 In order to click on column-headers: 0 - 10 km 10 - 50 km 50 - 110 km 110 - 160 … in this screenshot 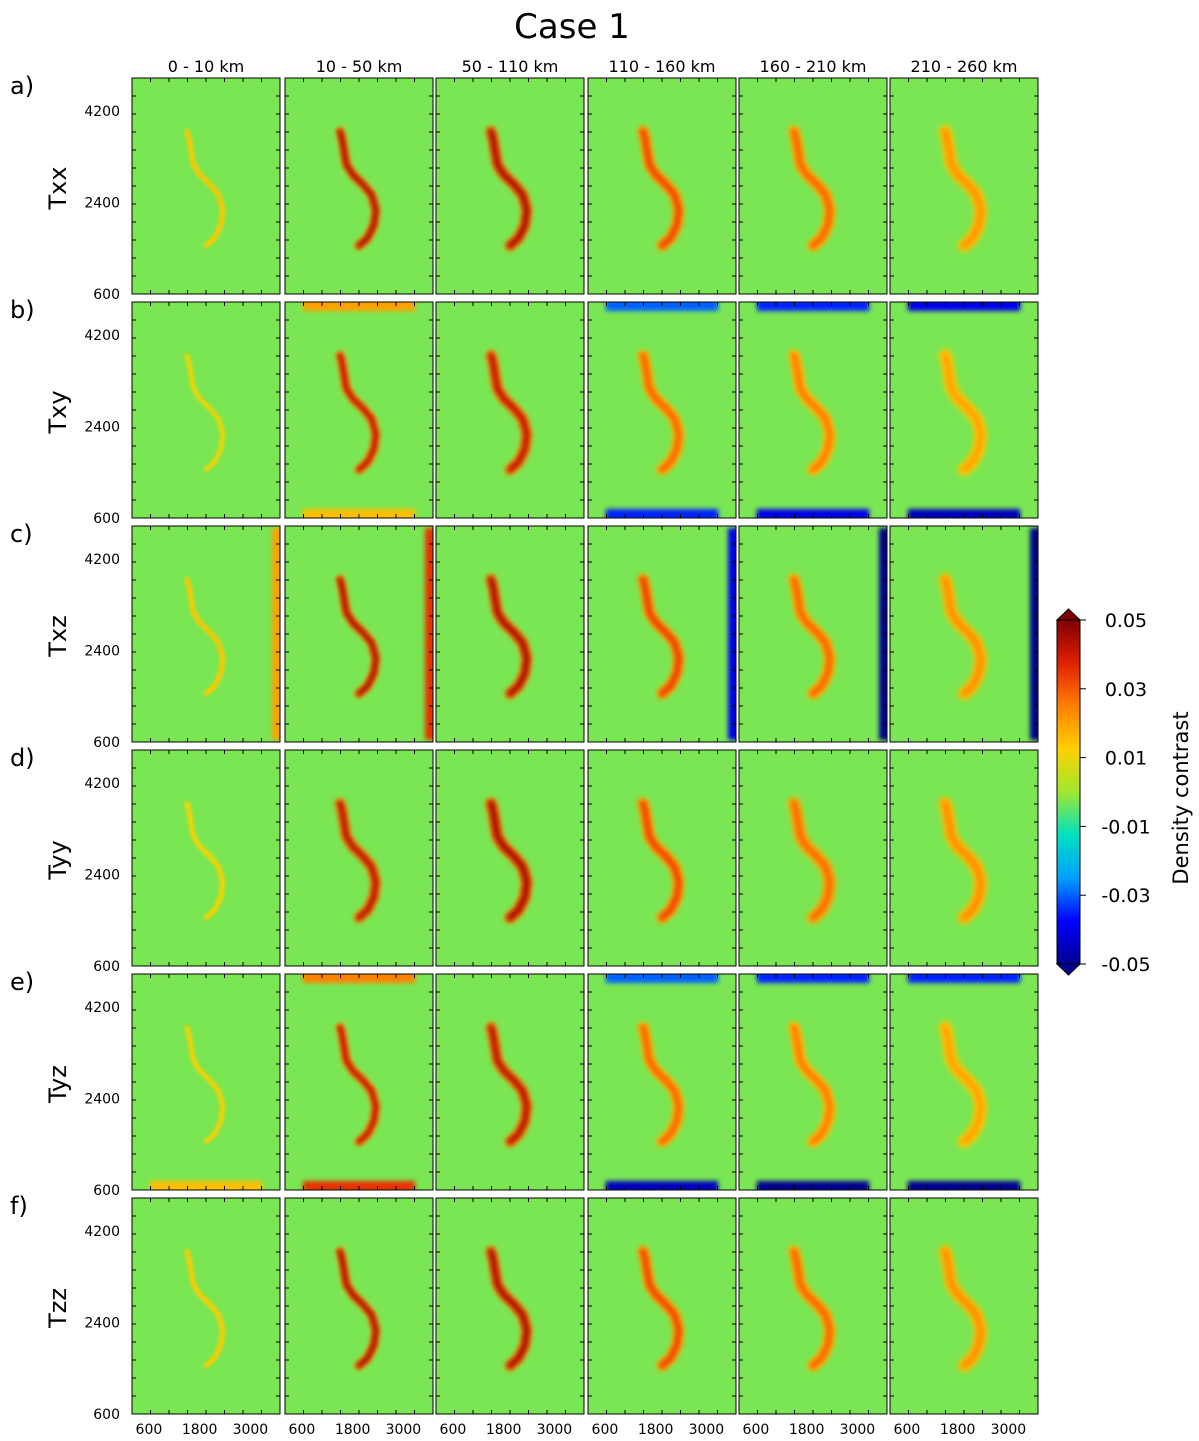, I will do `click(593, 66)`.